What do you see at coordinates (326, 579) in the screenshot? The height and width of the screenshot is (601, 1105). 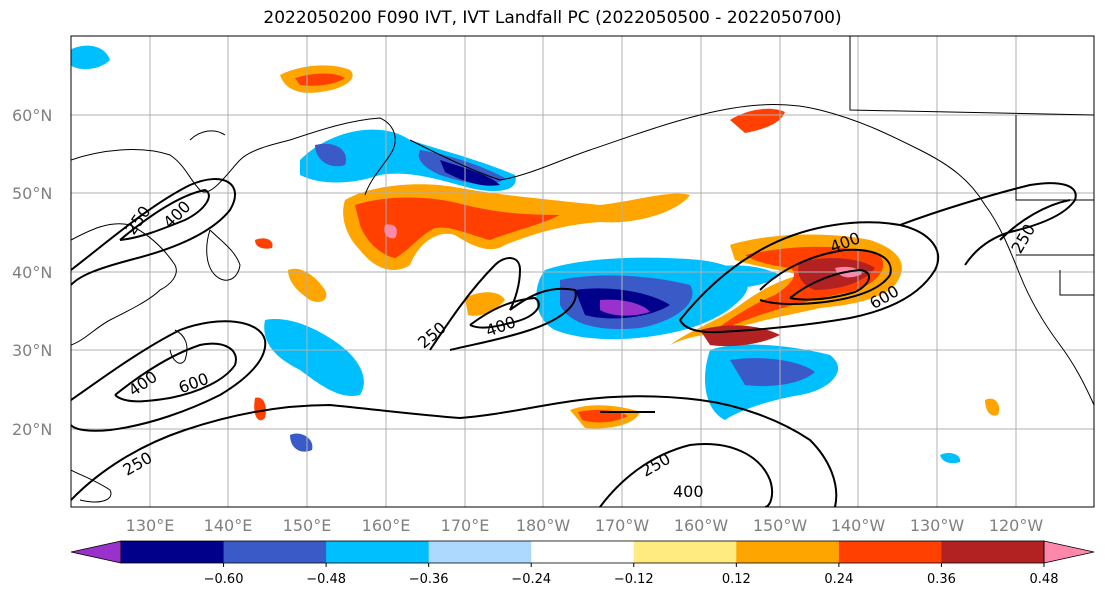 I see `colorbar-tick-label: −0.48` at bounding box center [326, 579].